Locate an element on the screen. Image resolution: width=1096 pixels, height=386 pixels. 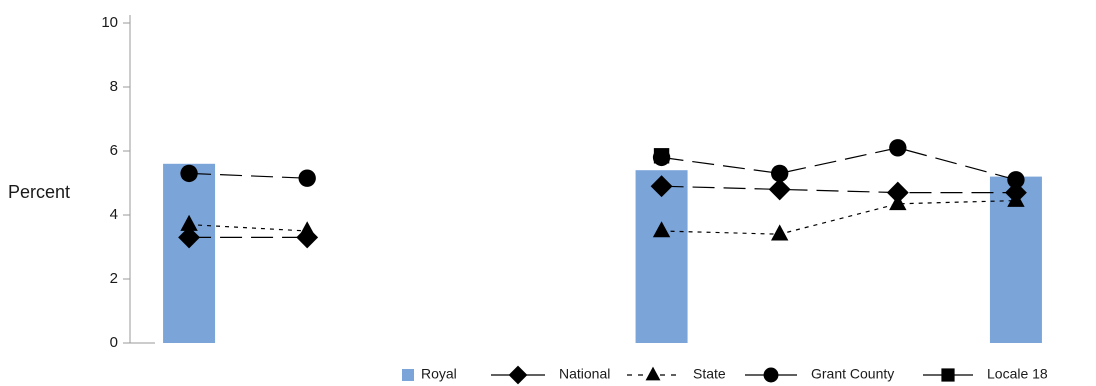
legend: Royal National State Grant County Locale 18 is located at coordinates (725, 375).